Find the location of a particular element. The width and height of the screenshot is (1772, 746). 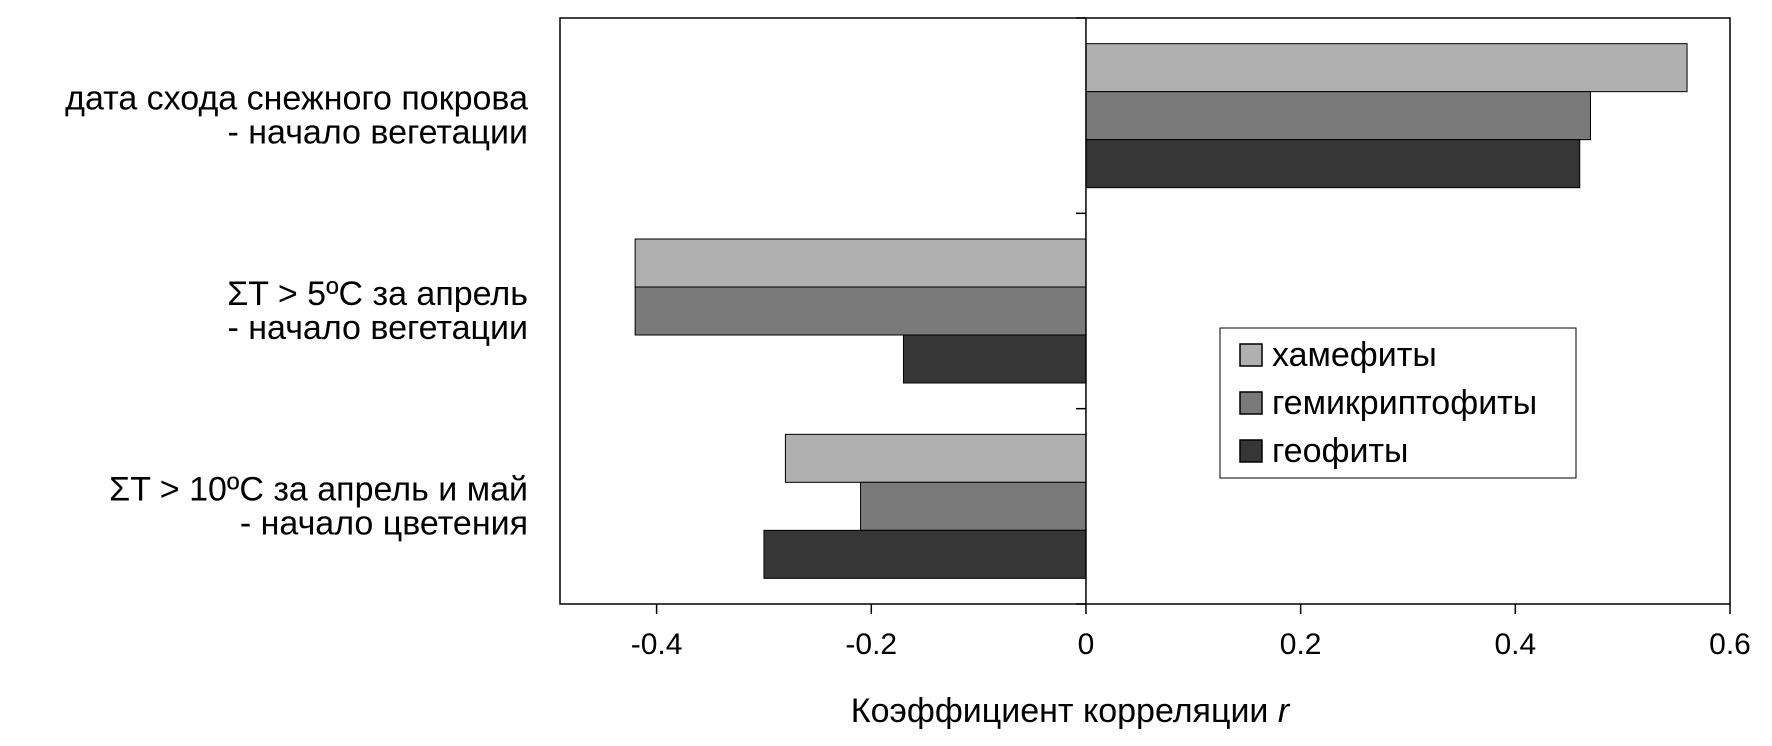

x-tick-label: 0.4 is located at coordinates (1515, 644).